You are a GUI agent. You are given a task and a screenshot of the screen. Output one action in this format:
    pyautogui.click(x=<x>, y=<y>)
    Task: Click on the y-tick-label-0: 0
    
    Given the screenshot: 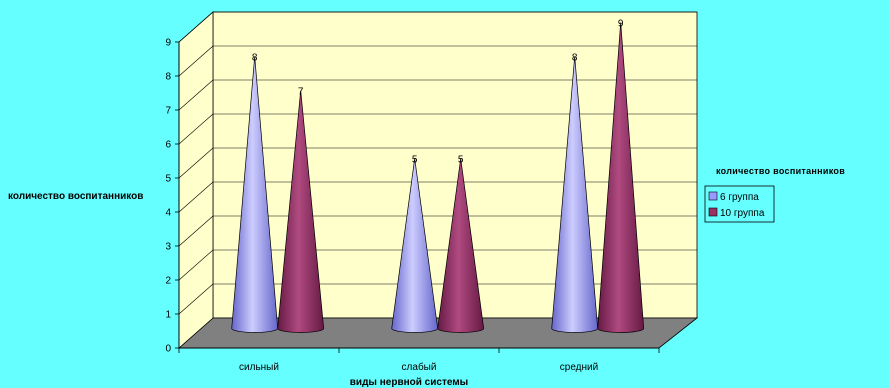 What is the action you would take?
    pyautogui.click(x=168, y=349)
    